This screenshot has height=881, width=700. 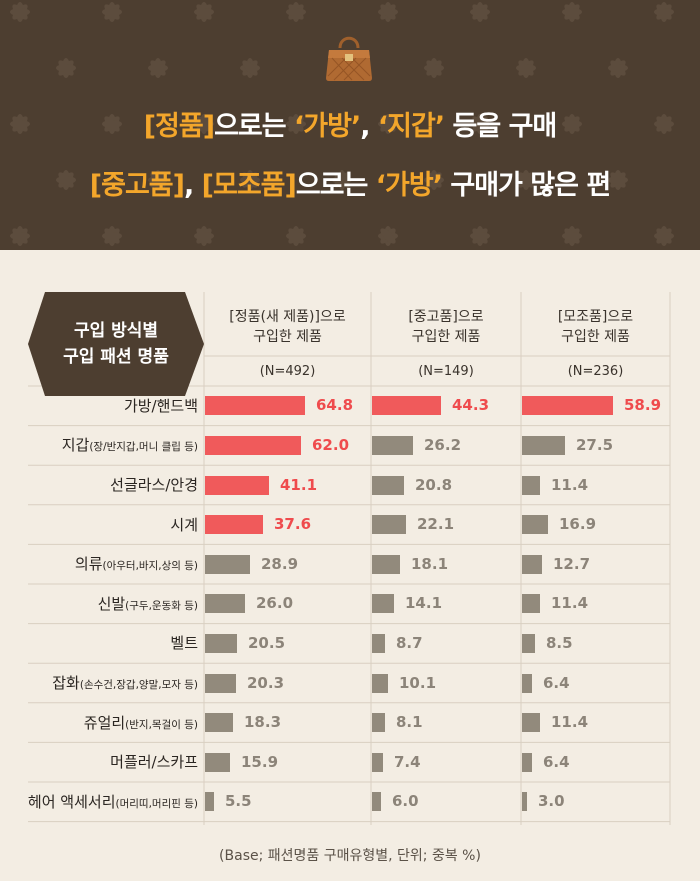 I want to click on row-label: 시계, so click(x=184, y=525).